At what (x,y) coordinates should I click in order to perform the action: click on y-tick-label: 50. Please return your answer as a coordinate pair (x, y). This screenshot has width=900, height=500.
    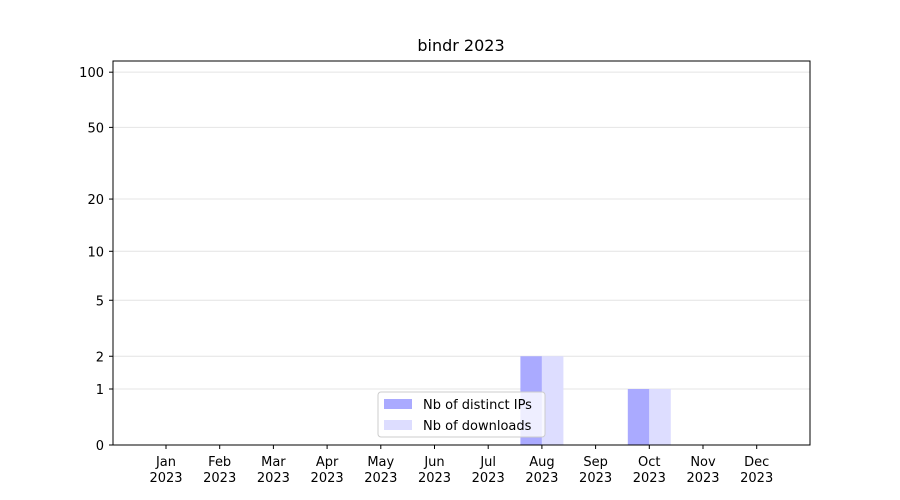
    Looking at the image, I should click on (95, 128).